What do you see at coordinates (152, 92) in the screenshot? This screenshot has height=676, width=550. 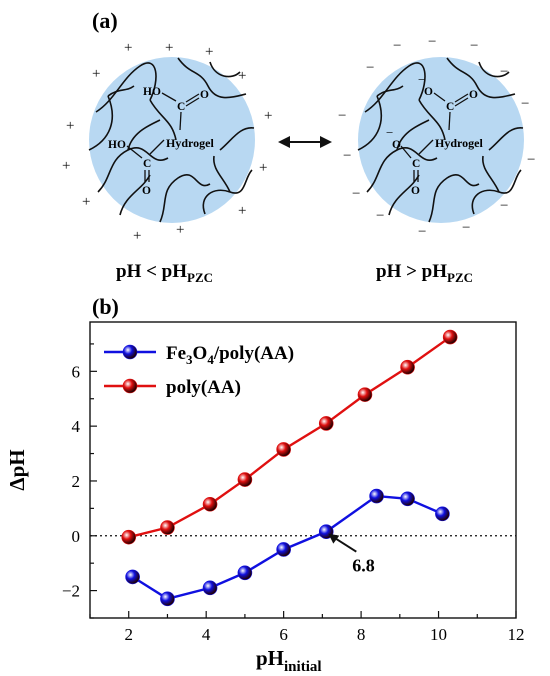 I see `left-top-hydroxyl: HO` at bounding box center [152, 92].